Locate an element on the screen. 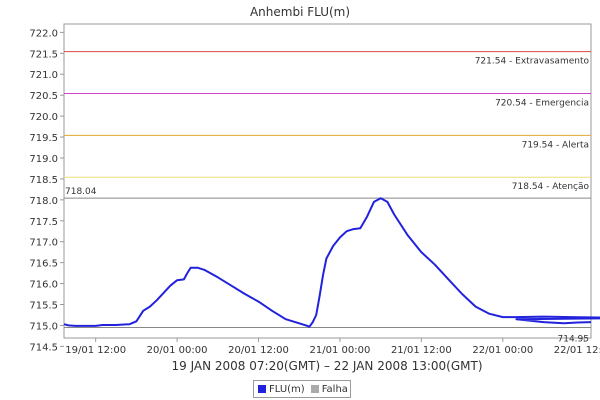  y-tick-label: 719.0 is located at coordinates (43, 159).